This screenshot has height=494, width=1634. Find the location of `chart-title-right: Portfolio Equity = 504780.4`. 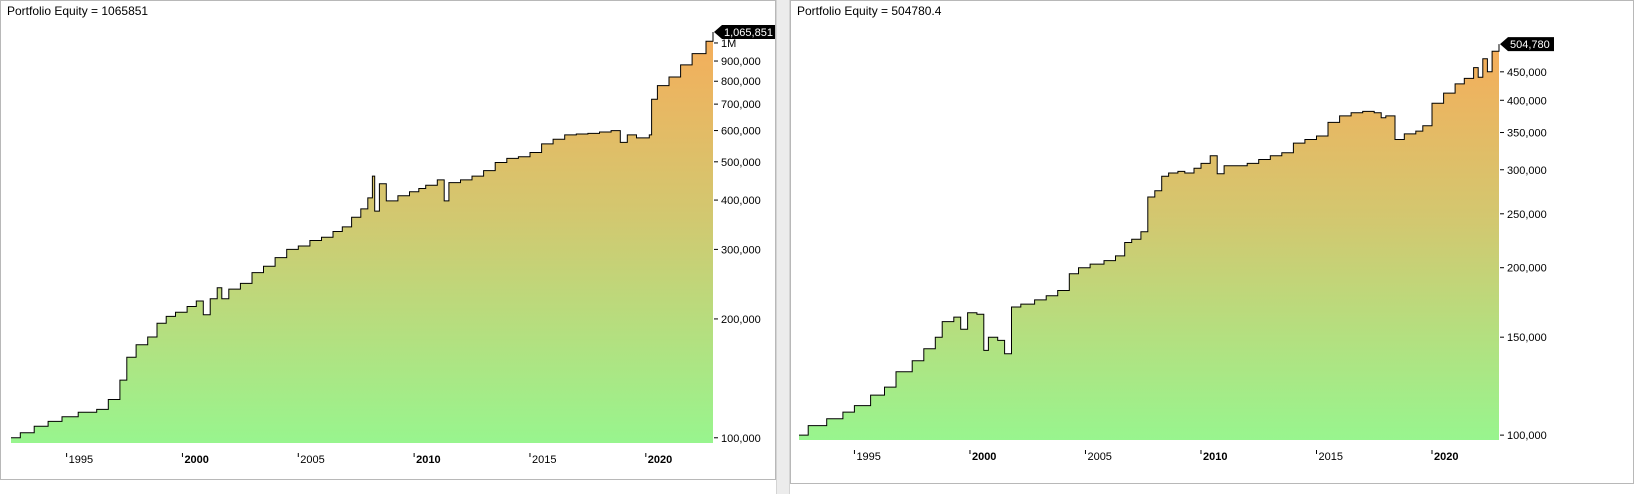

chart-title-right: Portfolio Equity = 504780.4 is located at coordinates (869, 11).